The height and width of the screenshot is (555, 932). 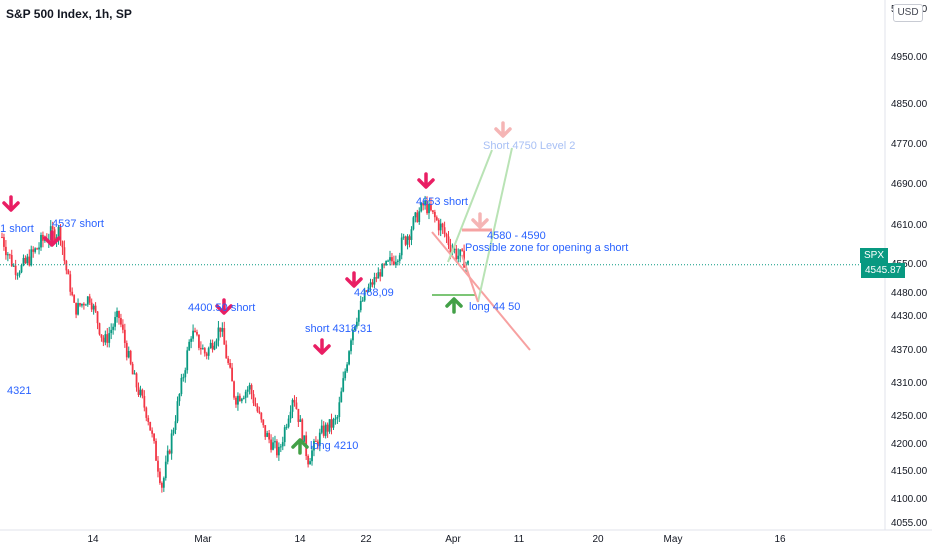 I want to click on y-tick-label: 4950.00, so click(x=909, y=57).